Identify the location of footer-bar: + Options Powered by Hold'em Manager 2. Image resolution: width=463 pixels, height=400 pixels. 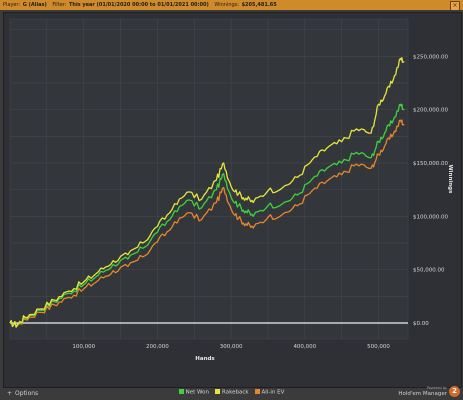
(231, 392).